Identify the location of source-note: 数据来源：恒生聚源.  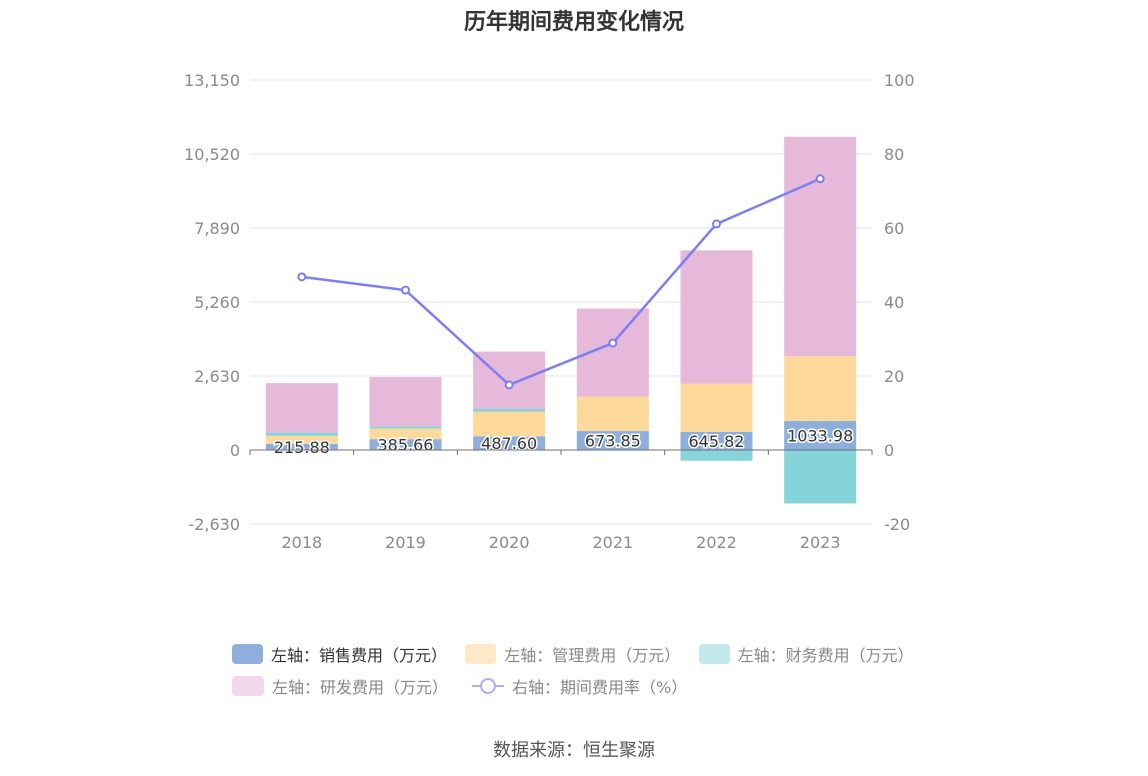
(574, 750).